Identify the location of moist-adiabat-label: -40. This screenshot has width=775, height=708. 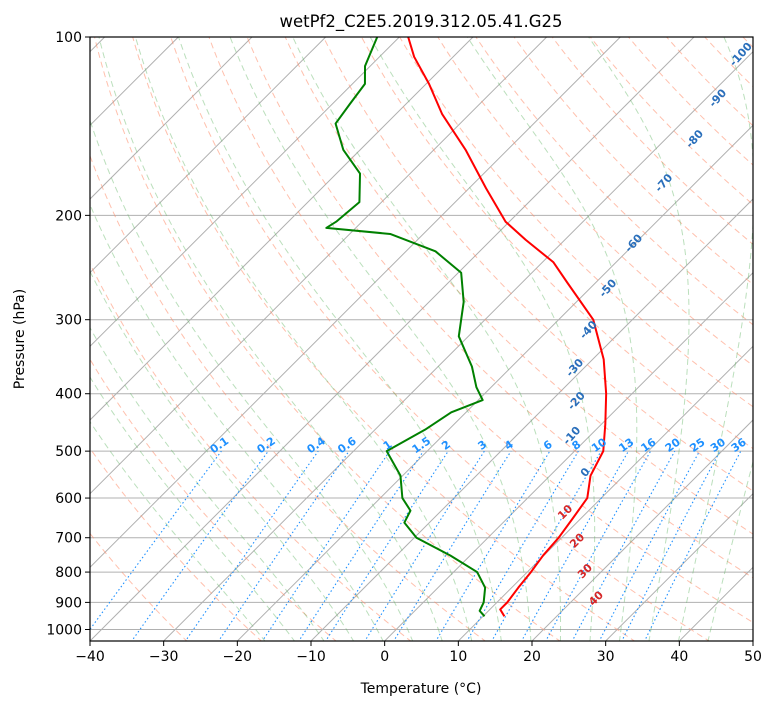
(588, 330).